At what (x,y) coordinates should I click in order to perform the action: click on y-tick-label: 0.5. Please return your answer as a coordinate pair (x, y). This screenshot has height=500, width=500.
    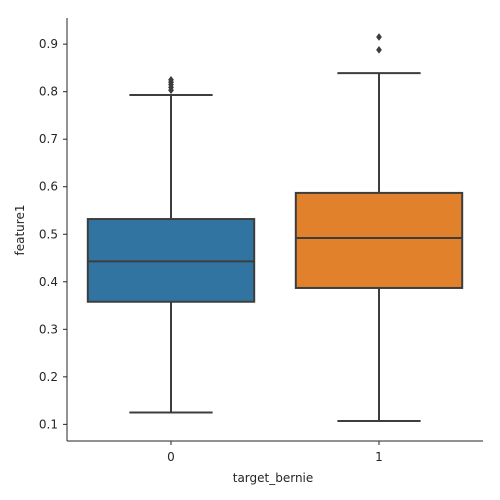
    Looking at the image, I should click on (48, 234).